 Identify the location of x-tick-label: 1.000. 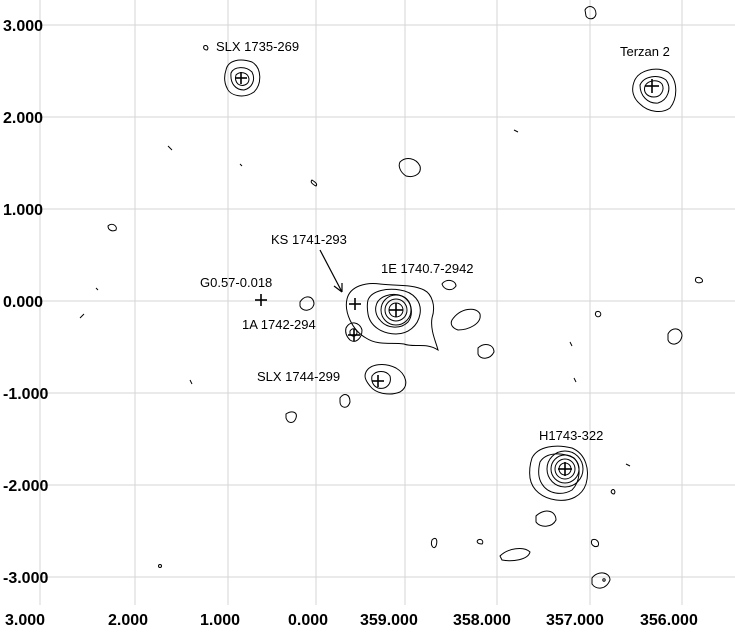
(220, 620).